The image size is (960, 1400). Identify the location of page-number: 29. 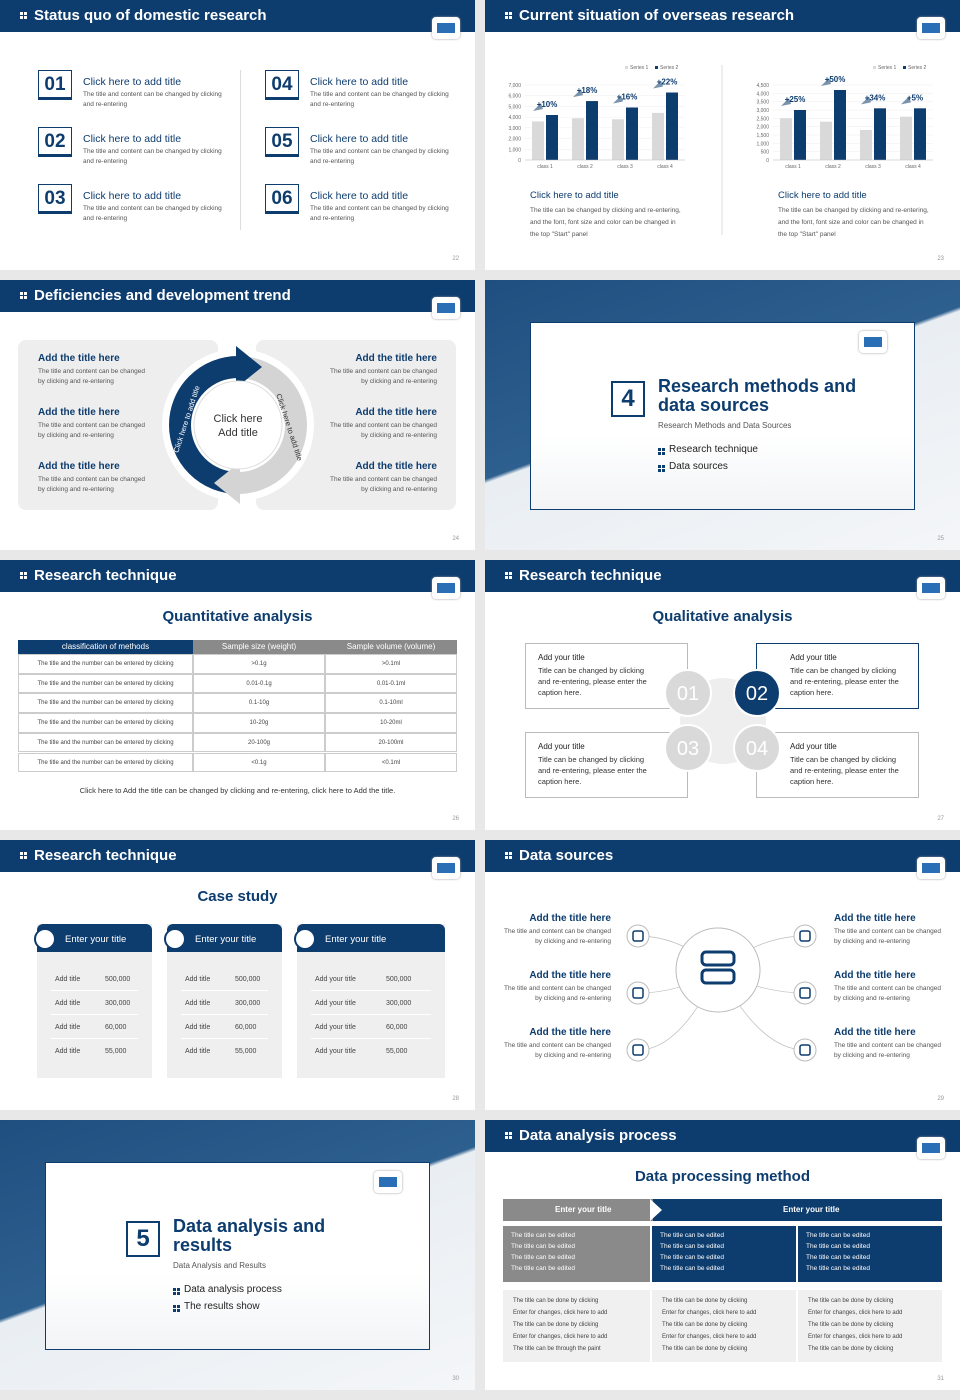
(940, 1099).